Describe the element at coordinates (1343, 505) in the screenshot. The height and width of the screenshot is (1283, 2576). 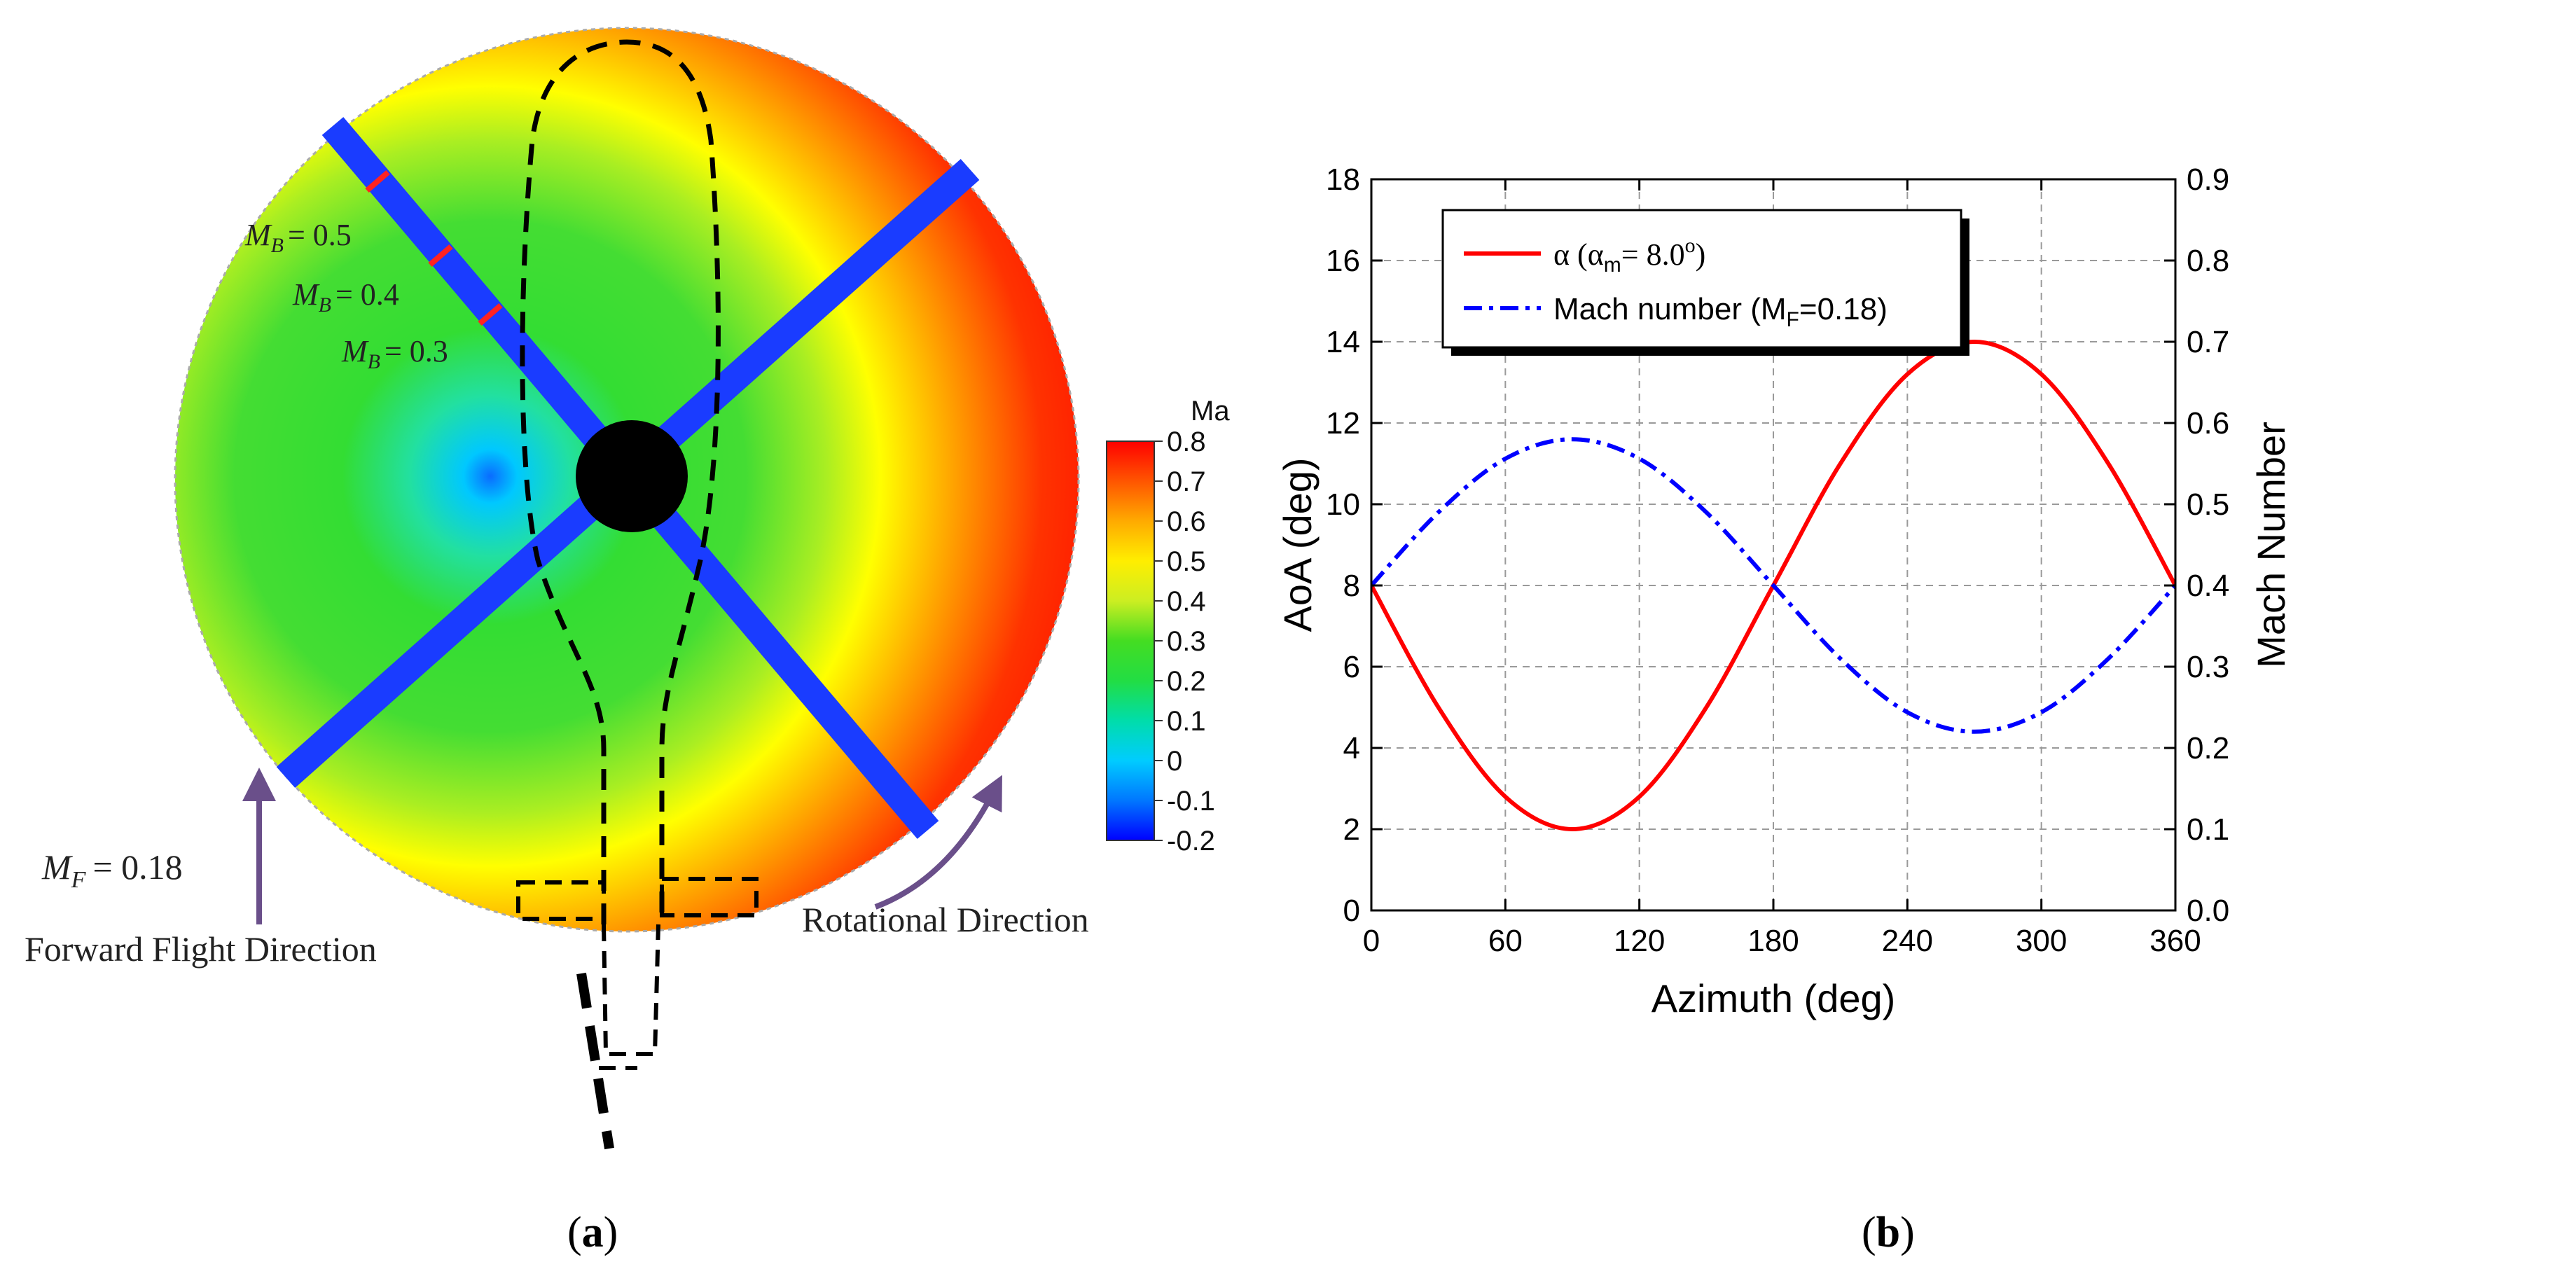
I see `y-tick-label: 10` at that location.